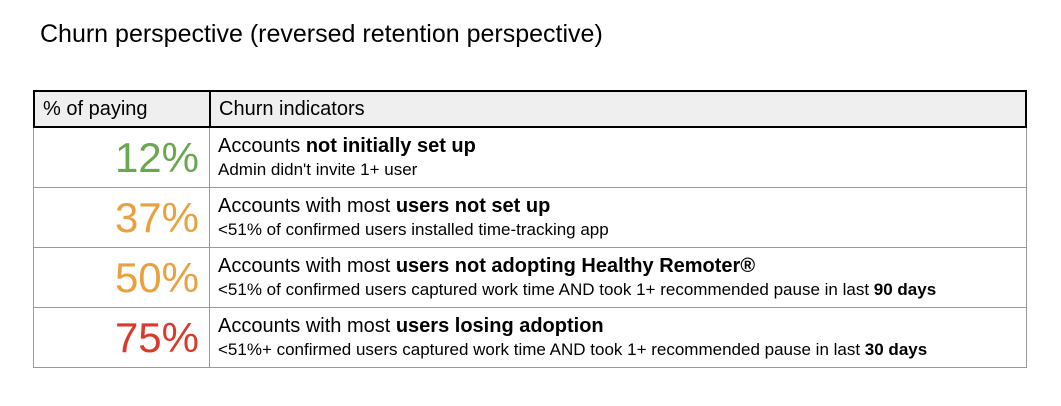  I want to click on indicator-detail: Admin didn't invite 1+ user, so click(618, 170).